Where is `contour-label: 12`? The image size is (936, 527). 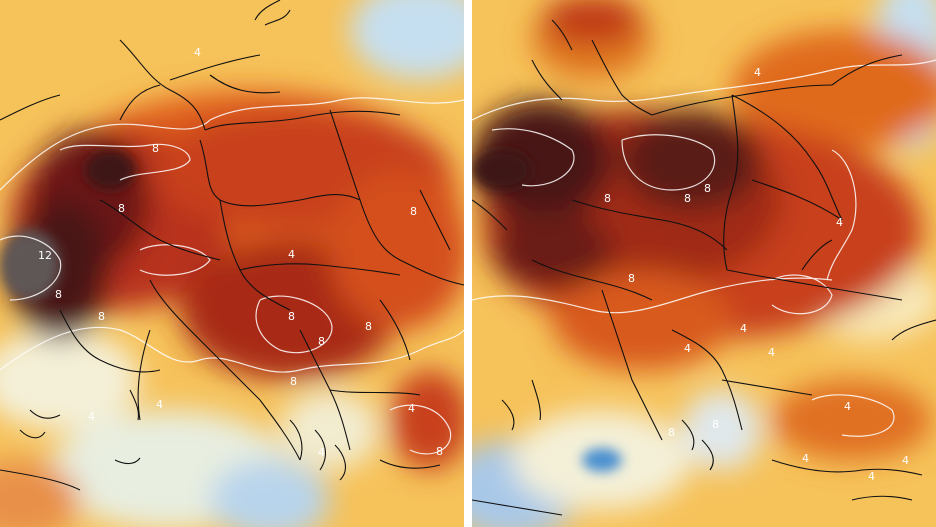
contour-label: 12 is located at coordinates (45, 255).